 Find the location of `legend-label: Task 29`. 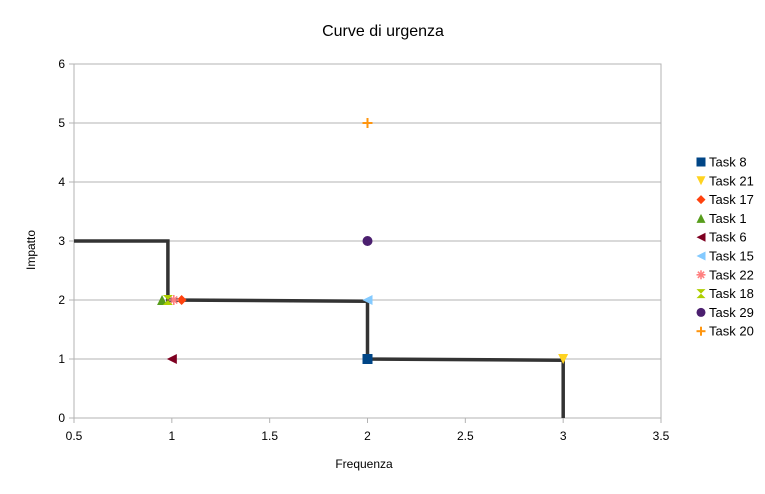

legend-label: Task 29 is located at coordinates (731, 312).